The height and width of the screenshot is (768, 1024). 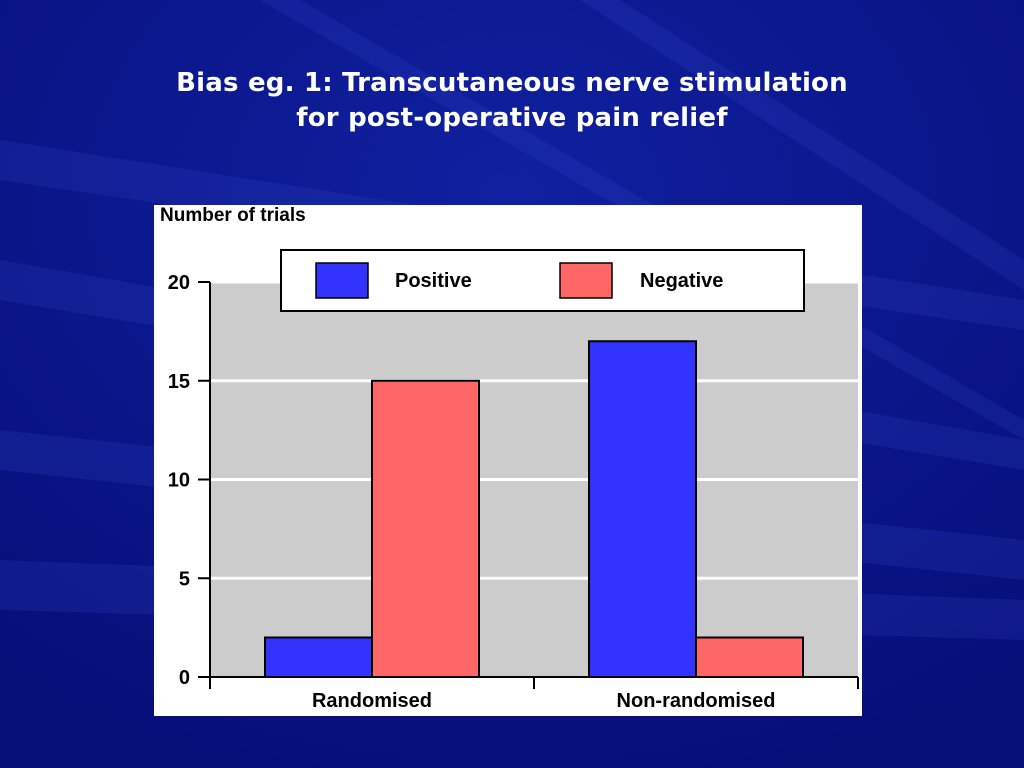 I want to click on legend-swatch-negative, so click(x=586, y=280).